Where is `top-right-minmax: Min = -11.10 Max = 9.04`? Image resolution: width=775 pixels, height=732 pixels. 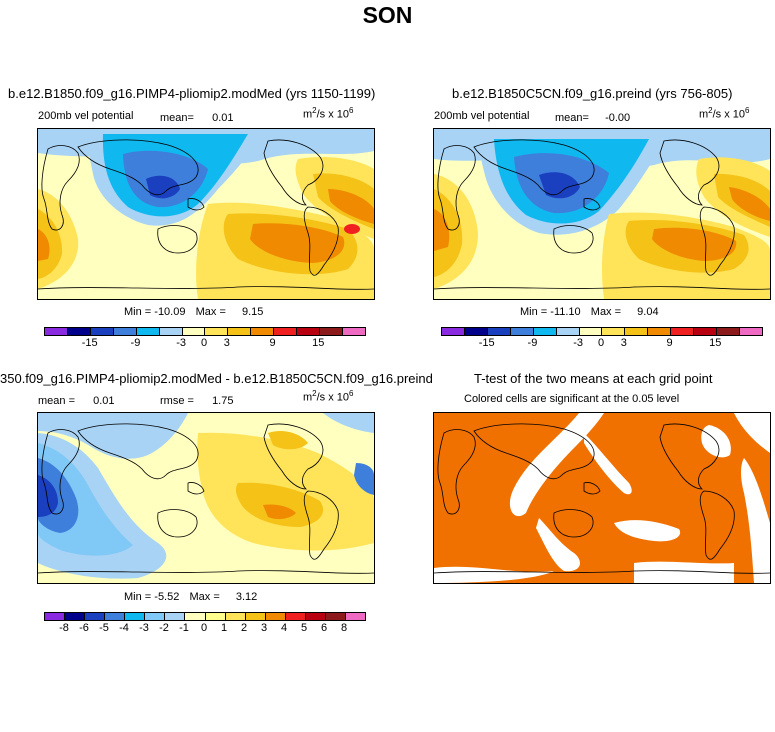 top-right-minmax: Min = -11.10 Max = 9.04 is located at coordinates (589, 312).